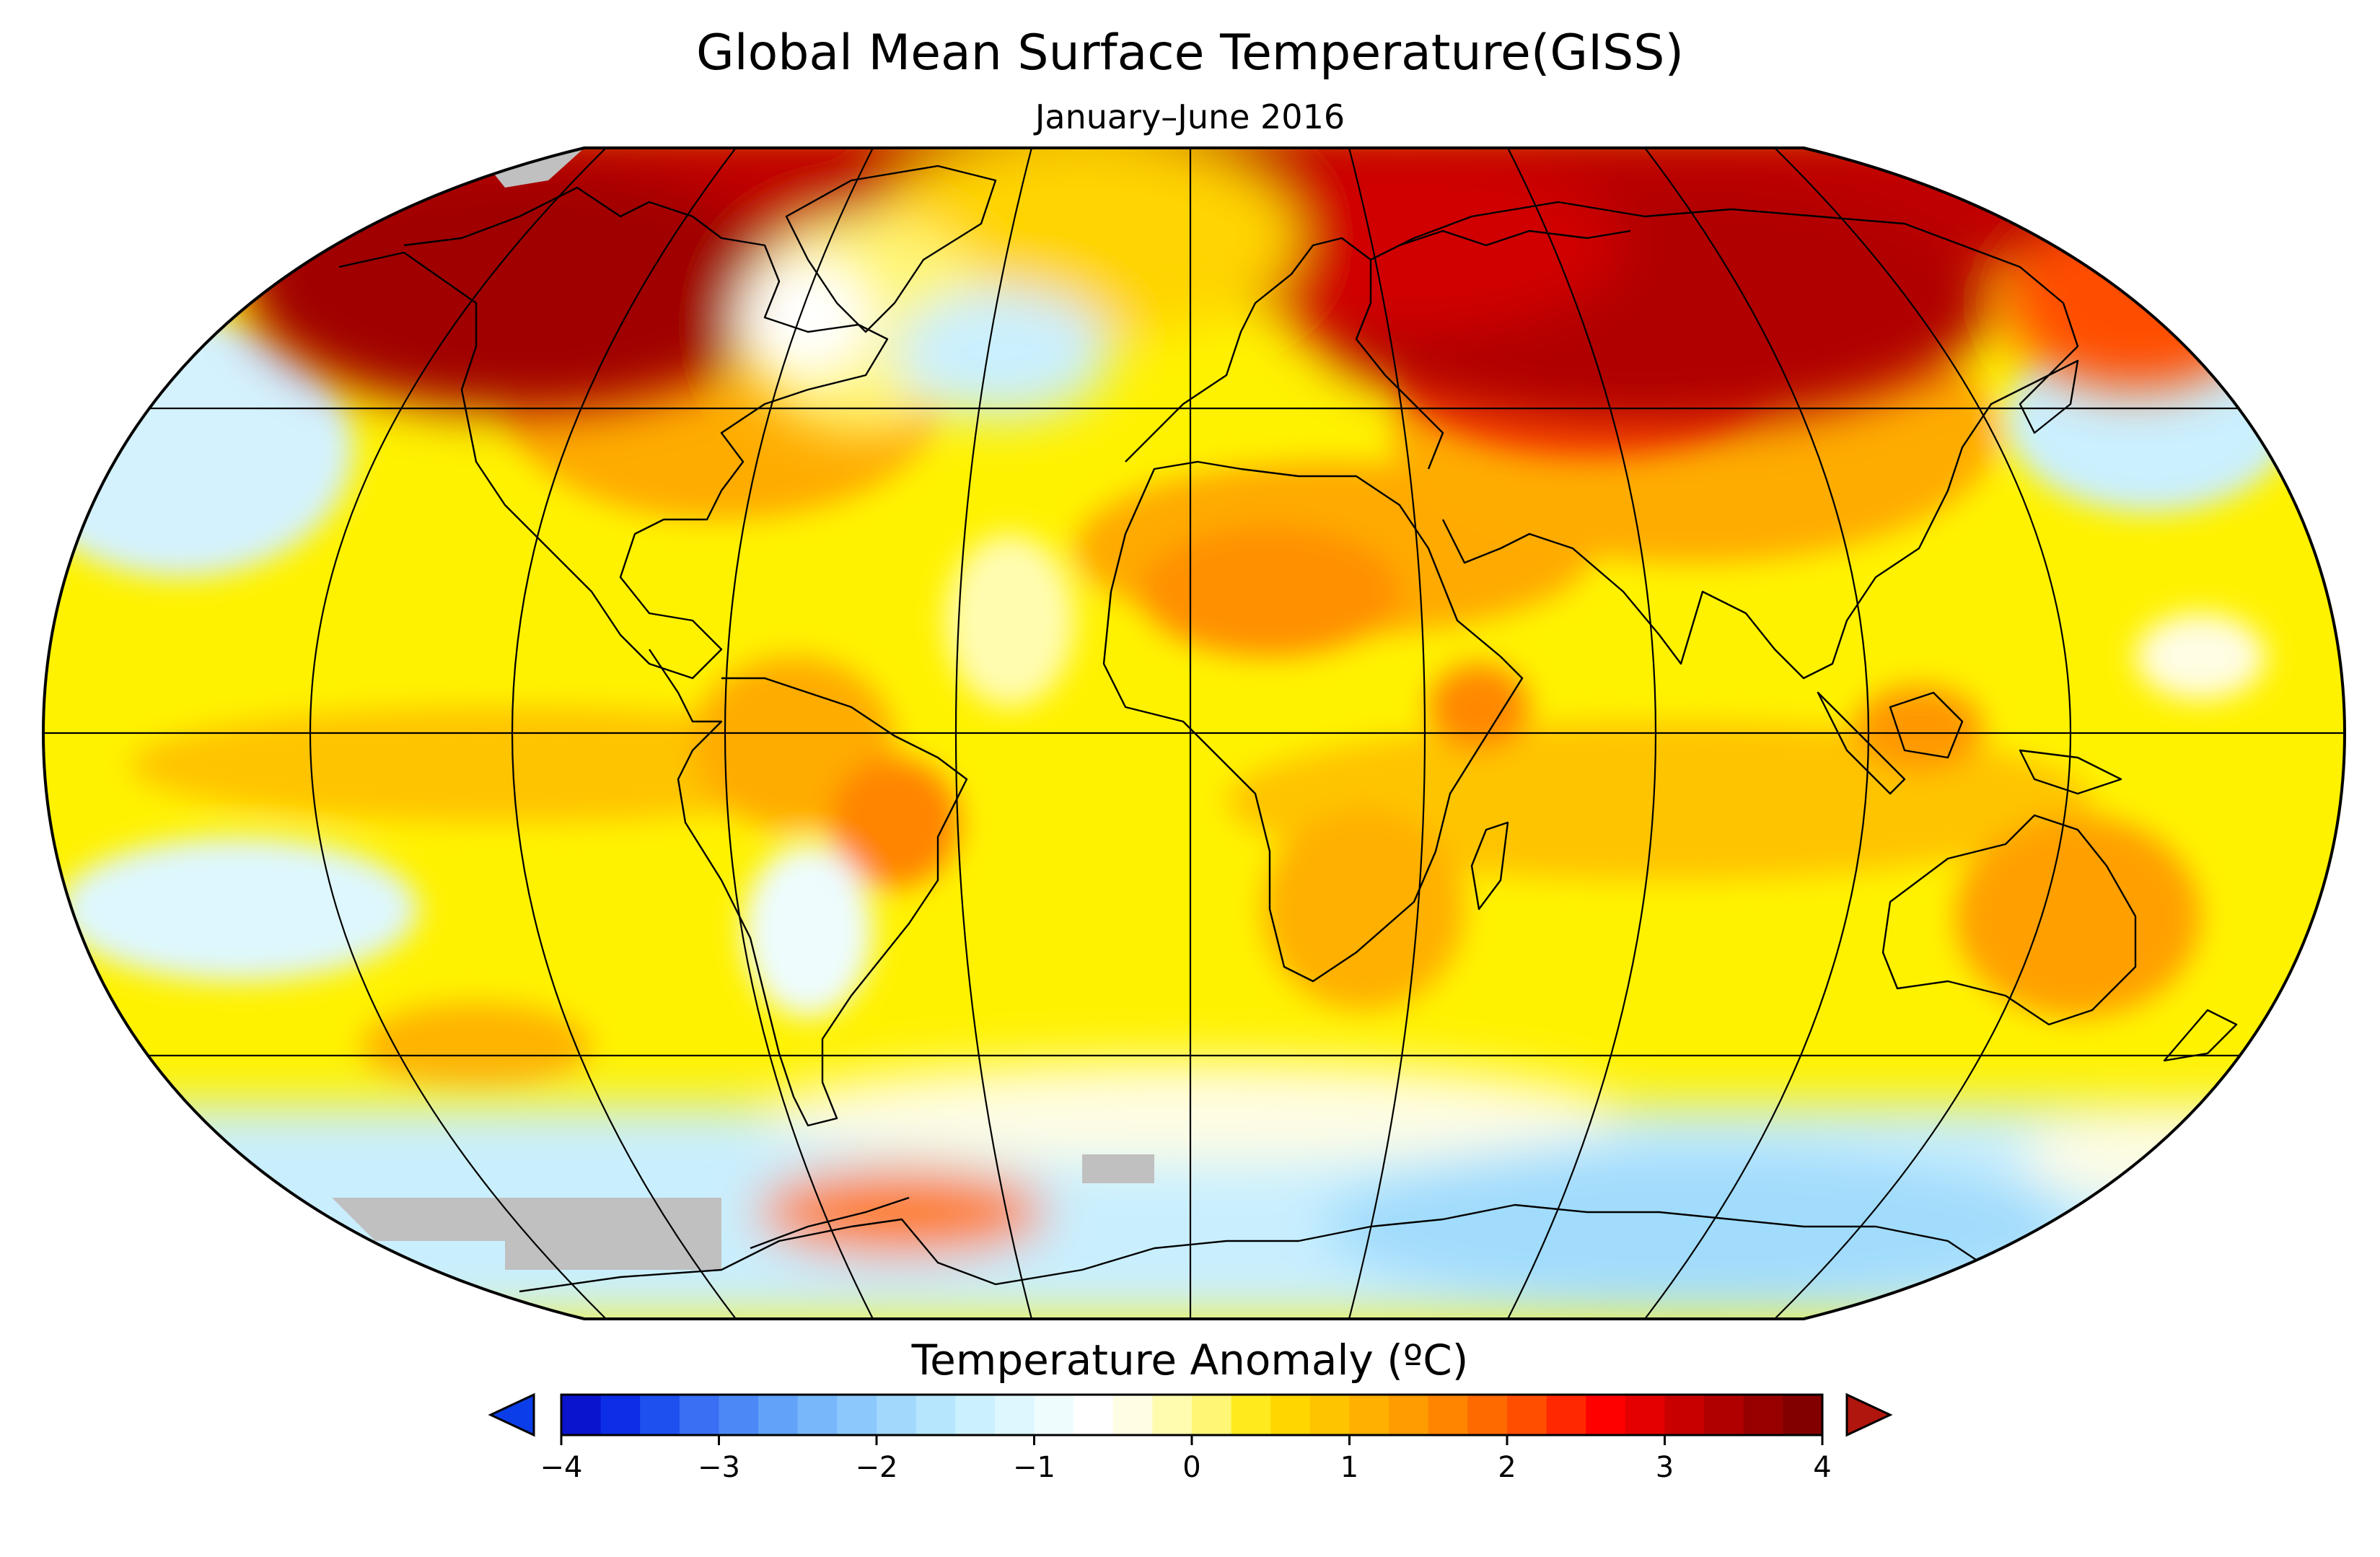 This screenshot has height=1557, width=2380. I want to click on coastline-antarctic-peninsula, so click(830, 1223).